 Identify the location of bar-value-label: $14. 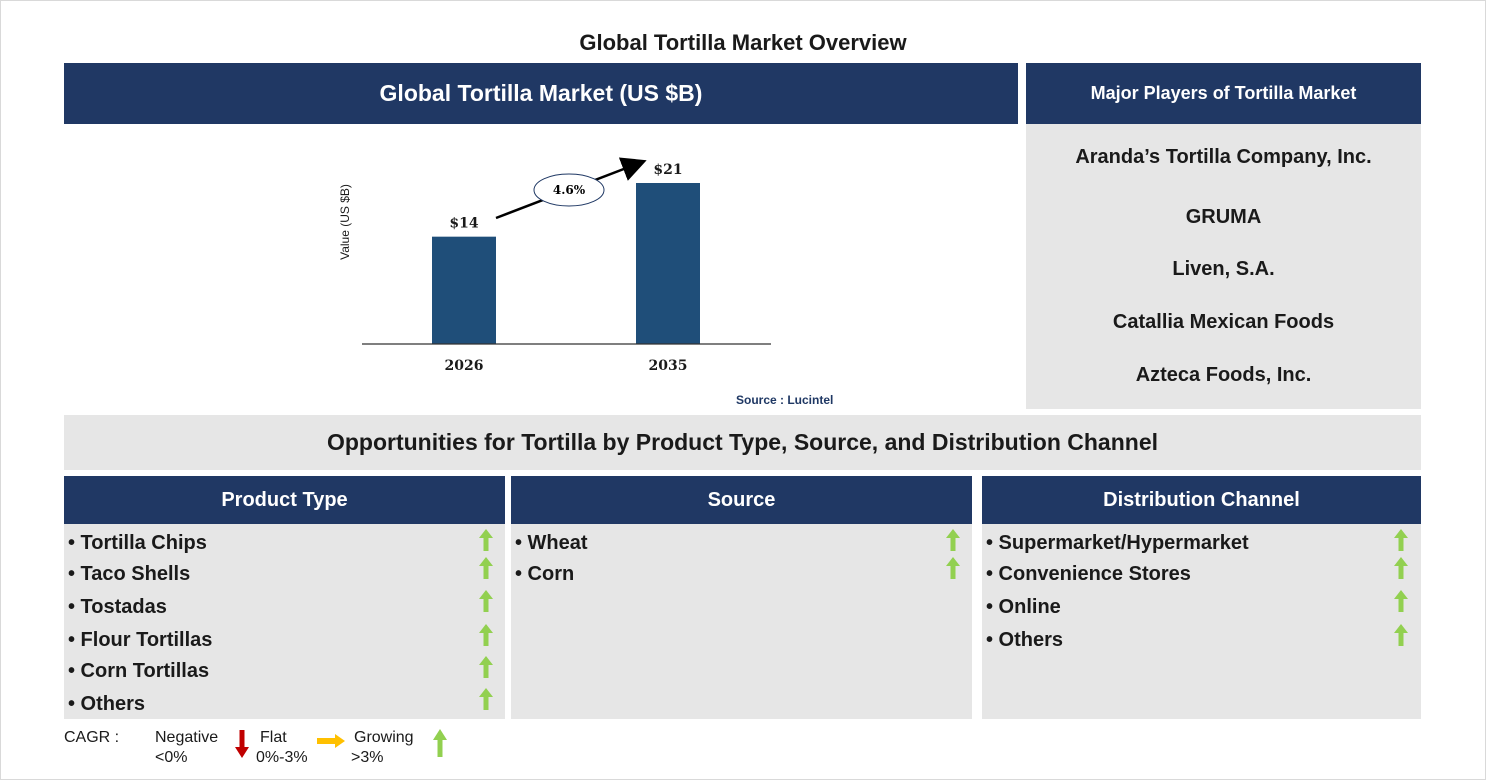
(463, 224).